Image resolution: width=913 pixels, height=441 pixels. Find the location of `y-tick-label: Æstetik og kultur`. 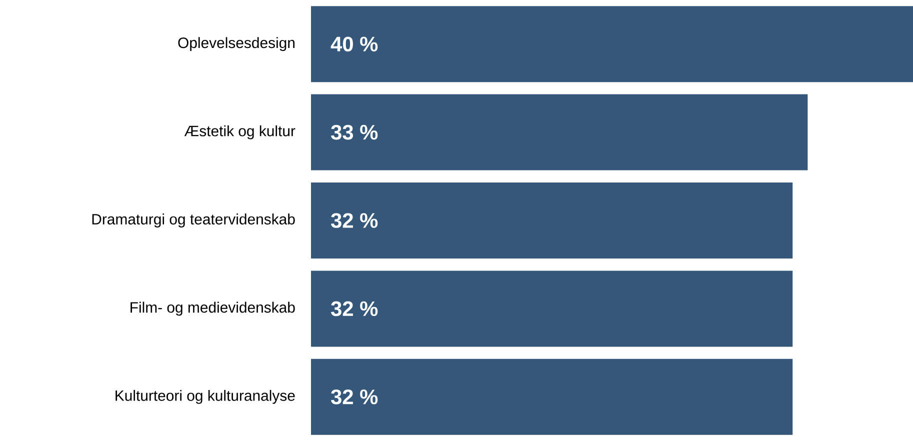

y-tick-label: Æstetik og kultur is located at coordinates (240, 132).